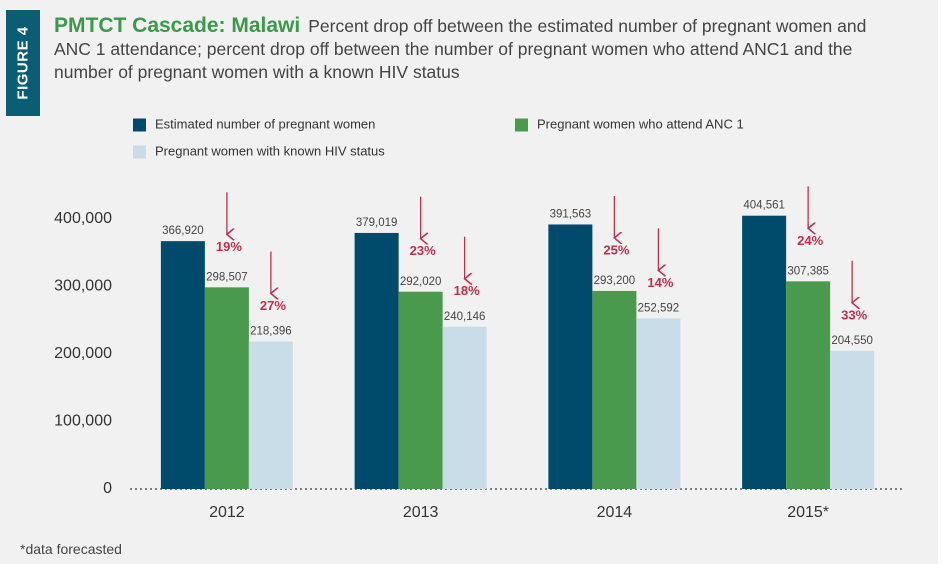 Image resolution: width=944 pixels, height=570 pixels. What do you see at coordinates (227, 512) in the screenshot?
I see `x-tick-label: 2012` at bounding box center [227, 512].